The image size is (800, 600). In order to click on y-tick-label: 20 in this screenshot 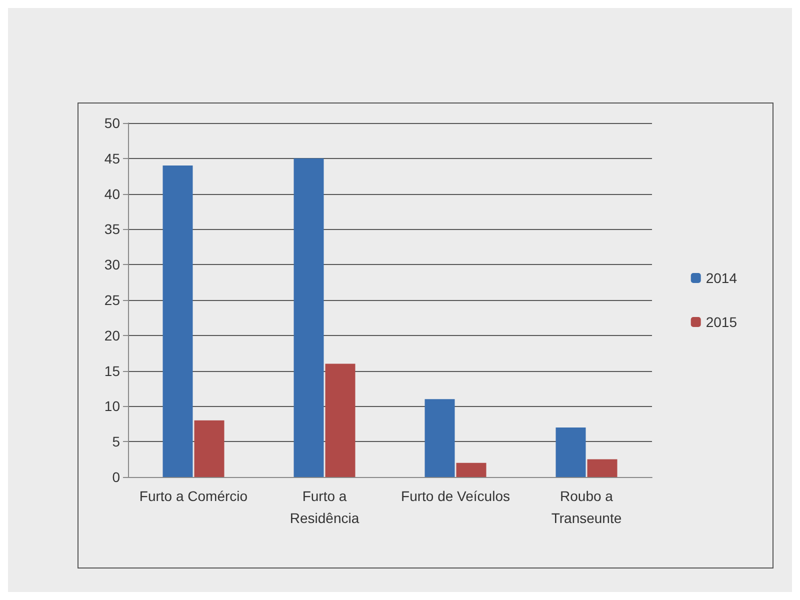, I will do `click(112, 335)`.